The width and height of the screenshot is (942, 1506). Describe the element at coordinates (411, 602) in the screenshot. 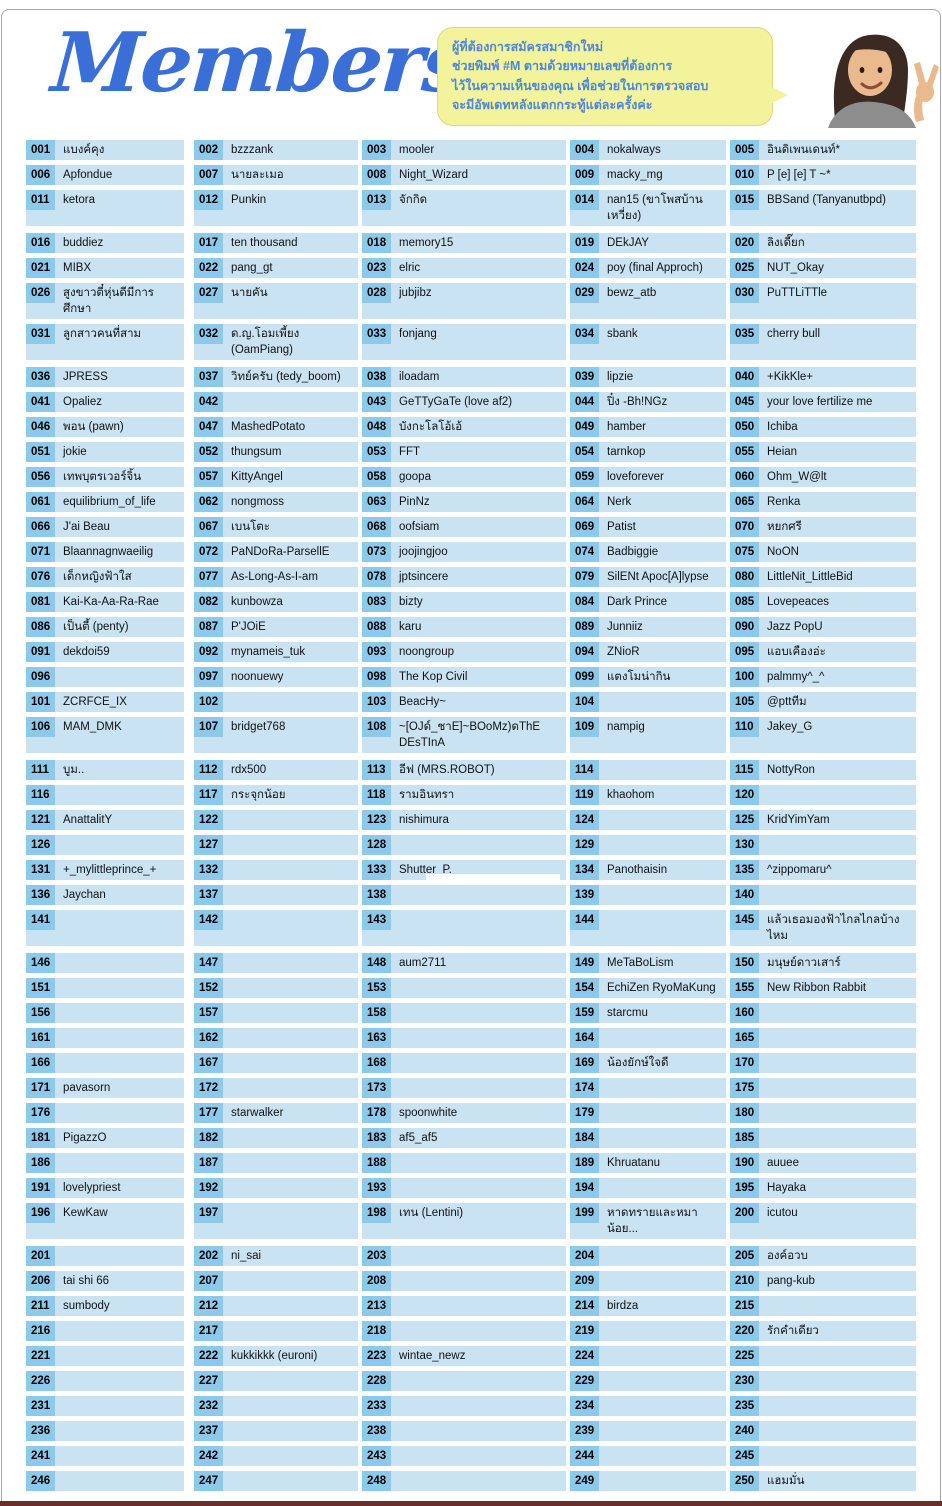

I see `member-name: bizty` at that location.